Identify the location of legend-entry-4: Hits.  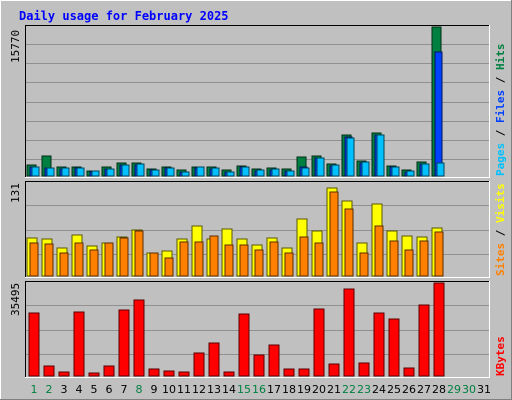
(500, 57).